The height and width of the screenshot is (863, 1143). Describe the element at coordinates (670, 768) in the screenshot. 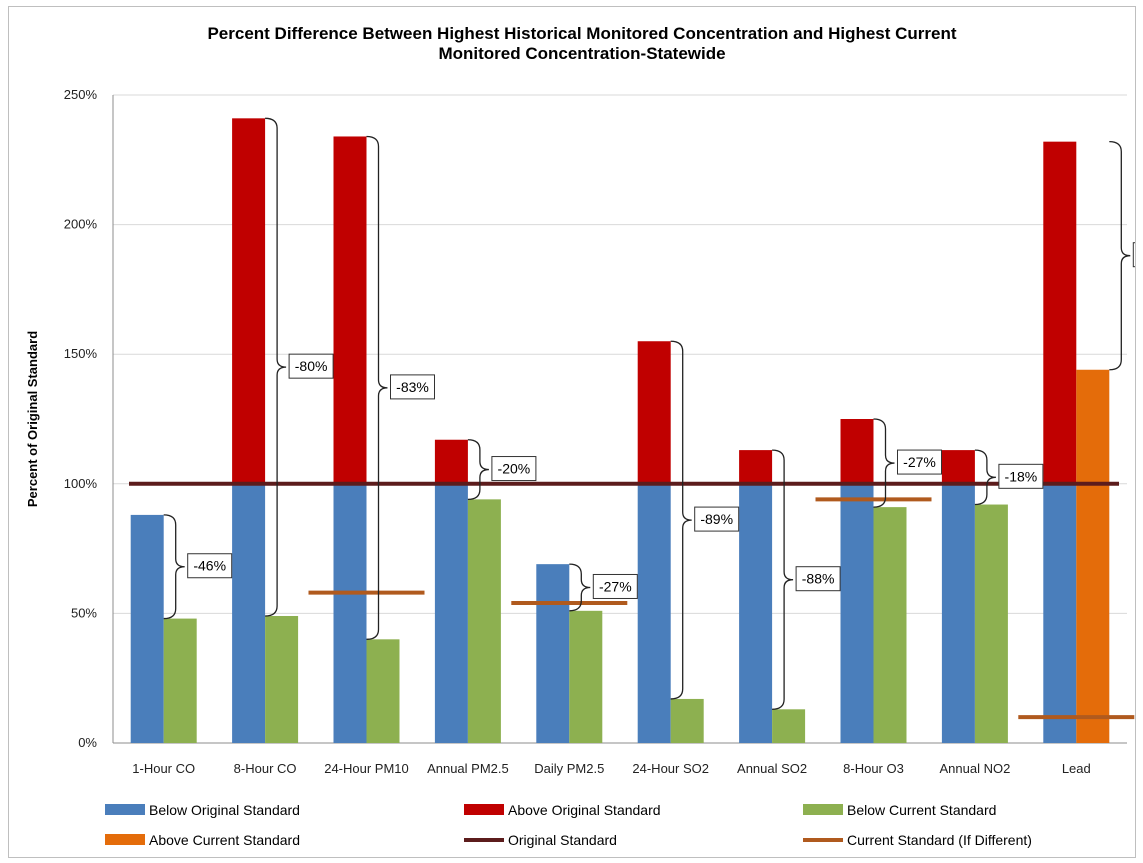

I see `x-tick-label: 24-Hour SO2` at that location.